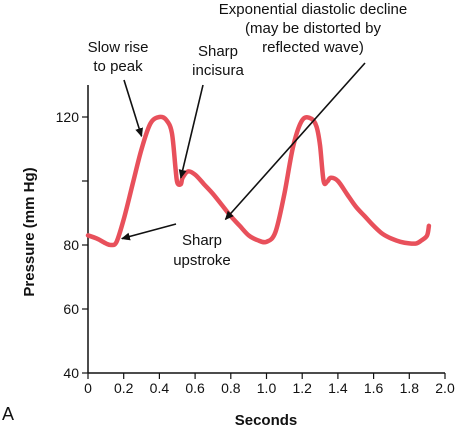 Image resolution: width=474 pixels, height=432 pixels. What do you see at coordinates (302, 388) in the screenshot?
I see `x-tick-label: 1.2` at bounding box center [302, 388].